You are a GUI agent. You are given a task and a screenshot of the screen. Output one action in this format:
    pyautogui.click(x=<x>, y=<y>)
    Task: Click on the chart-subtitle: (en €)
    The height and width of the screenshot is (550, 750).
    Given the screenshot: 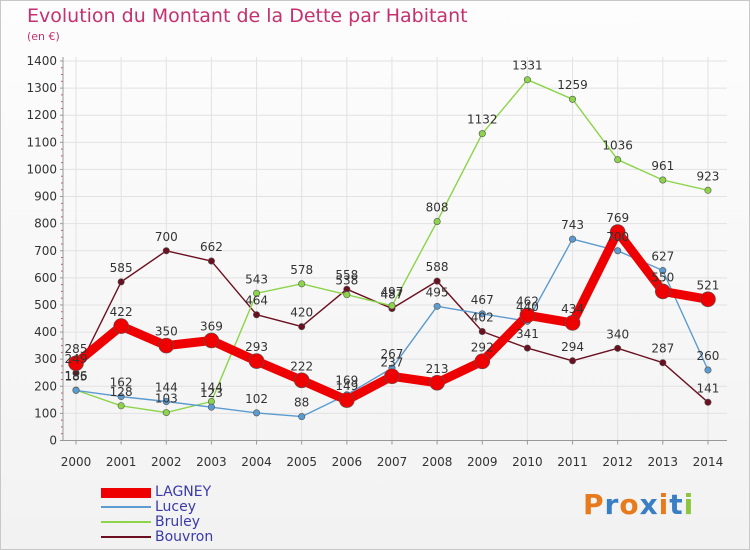 What is the action you would take?
    pyautogui.click(x=43, y=36)
    